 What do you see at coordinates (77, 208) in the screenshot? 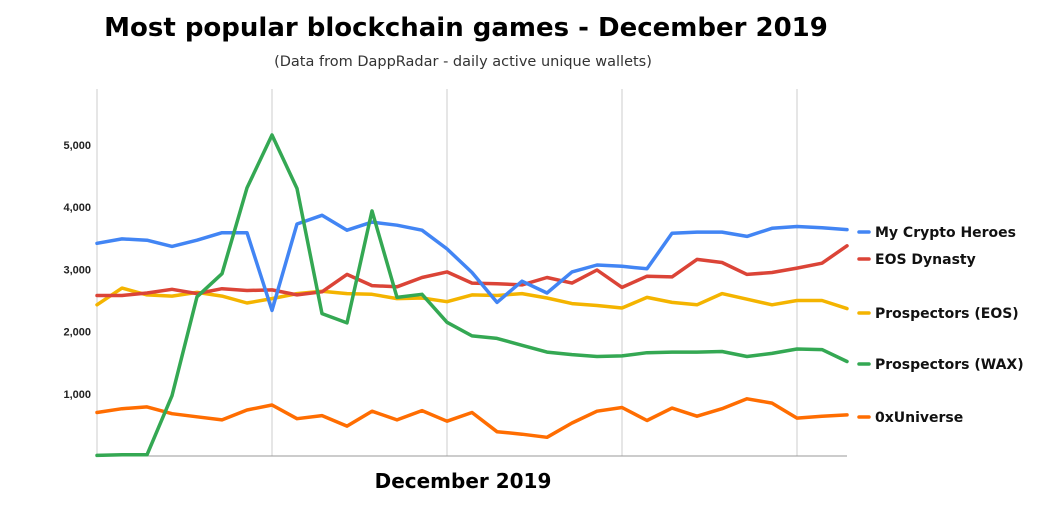
I see `y-tick-label: 4,000` at bounding box center [77, 208].